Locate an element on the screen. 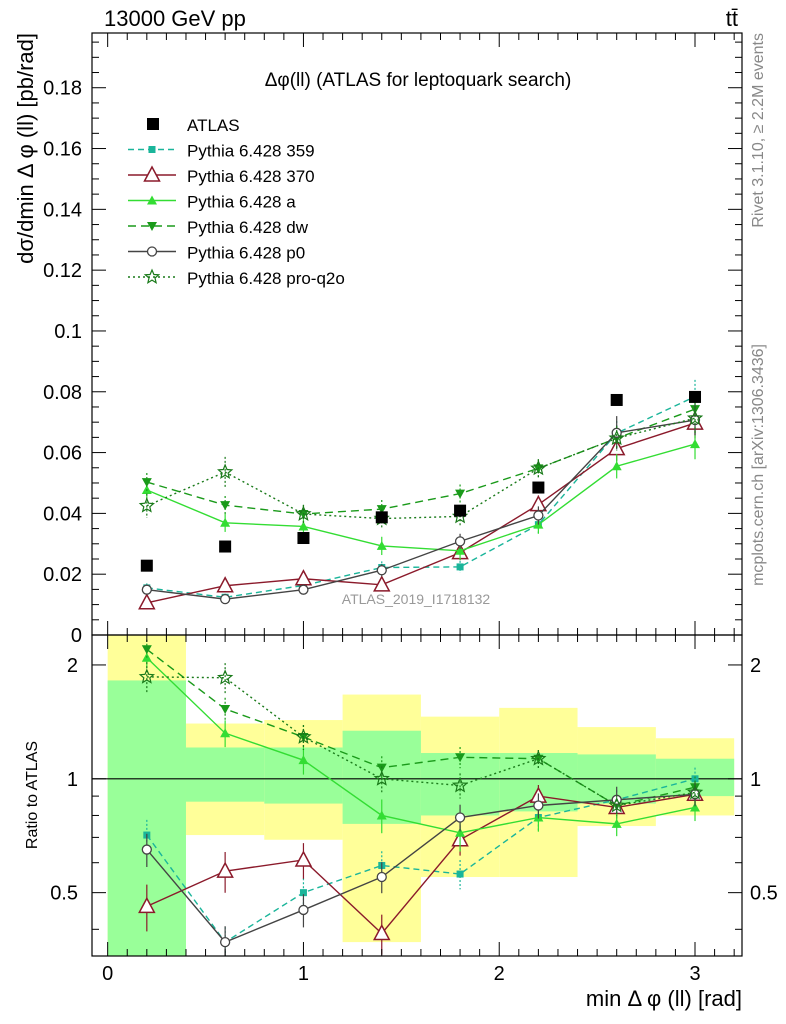 Image resolution: width=786 pixels, height=1024 pixels. y-tick-label: 0.06 is located at coordinates (62, 454).